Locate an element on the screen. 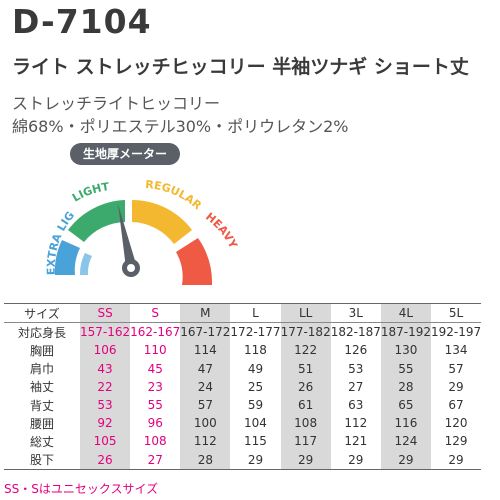 This screenshot has width=500, height=500. table-cell: 24 is located at coordinates (205, 386).